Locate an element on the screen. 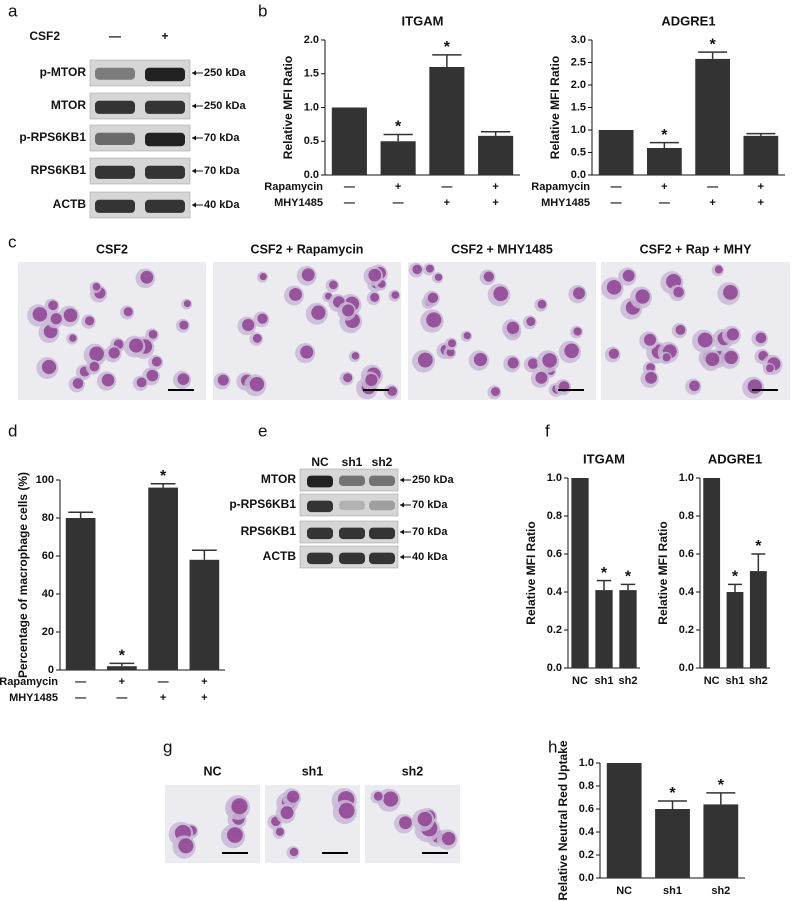 Image resolution: width=800 pixels, height=901 pixels. x-tick-label: sh2 is located at coordinates (628, 681).